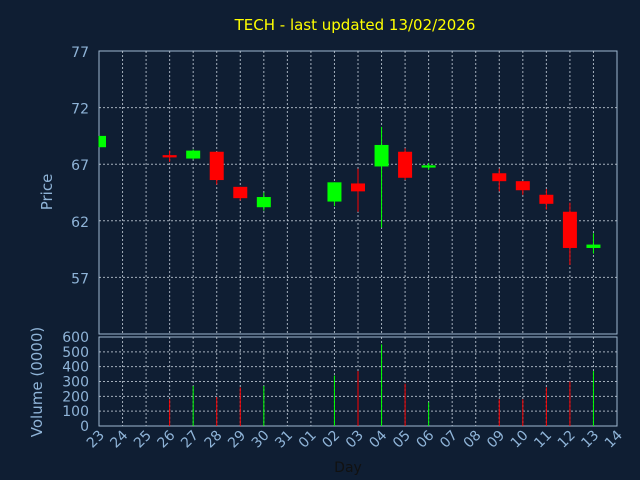  What do you see at coordinates (80, 223) in the screenshot?
I see `price-tick-label: 62` at bounding box center [80, 223].